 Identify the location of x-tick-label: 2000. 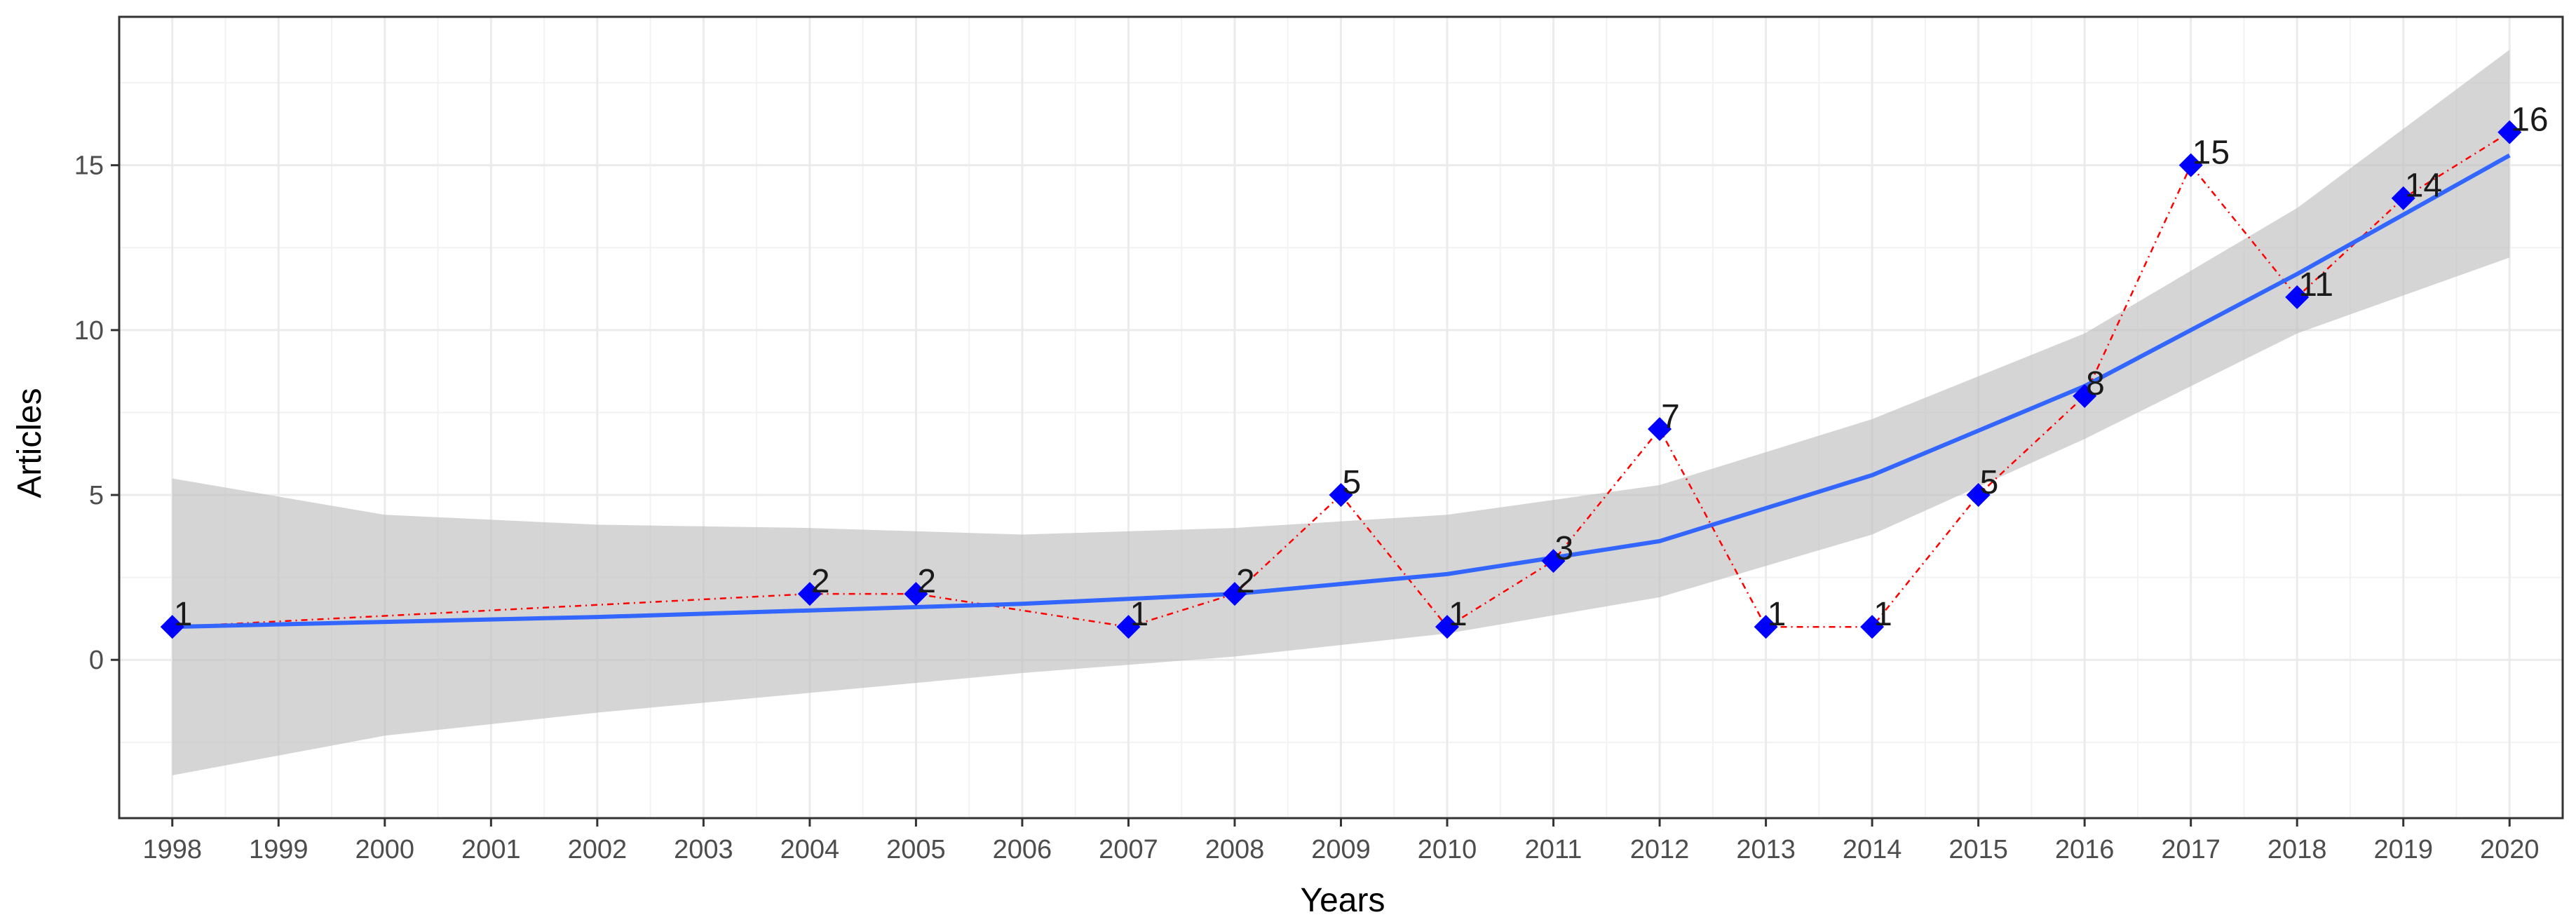
(385, 849).